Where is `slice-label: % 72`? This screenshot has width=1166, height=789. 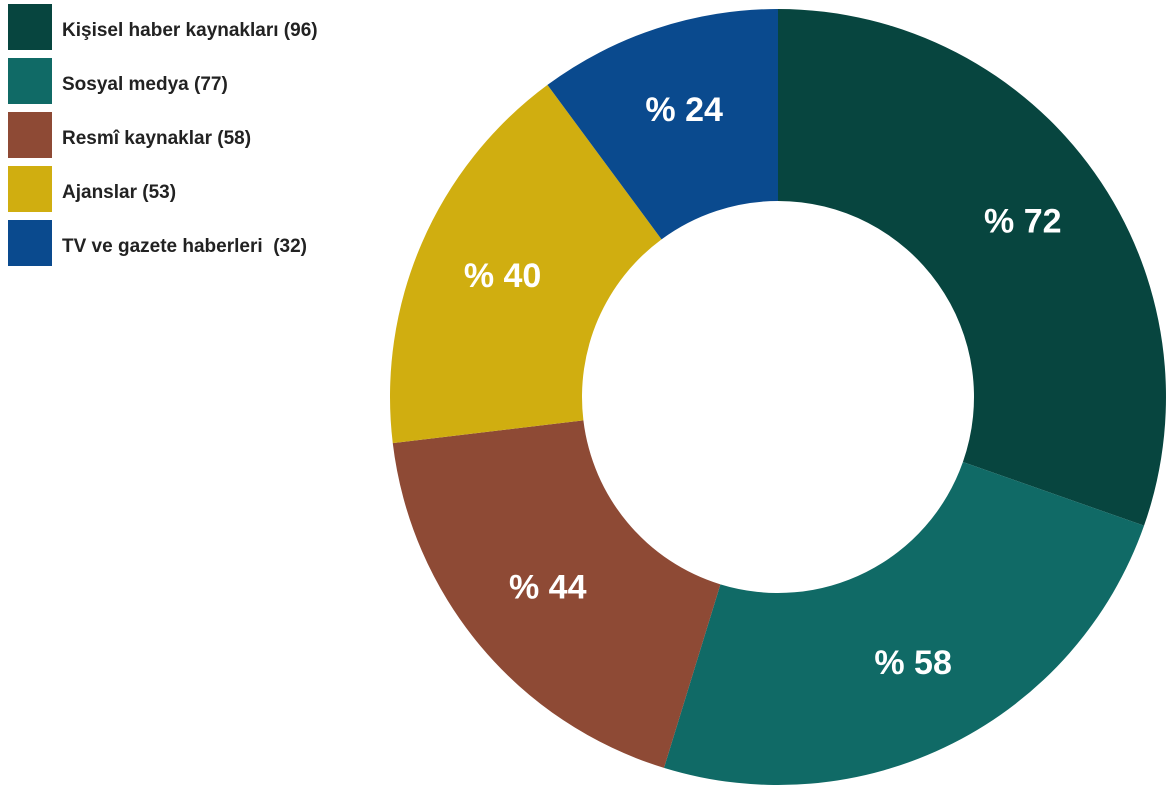 slice-label: % 72 is located at coordinates (1023, 222).